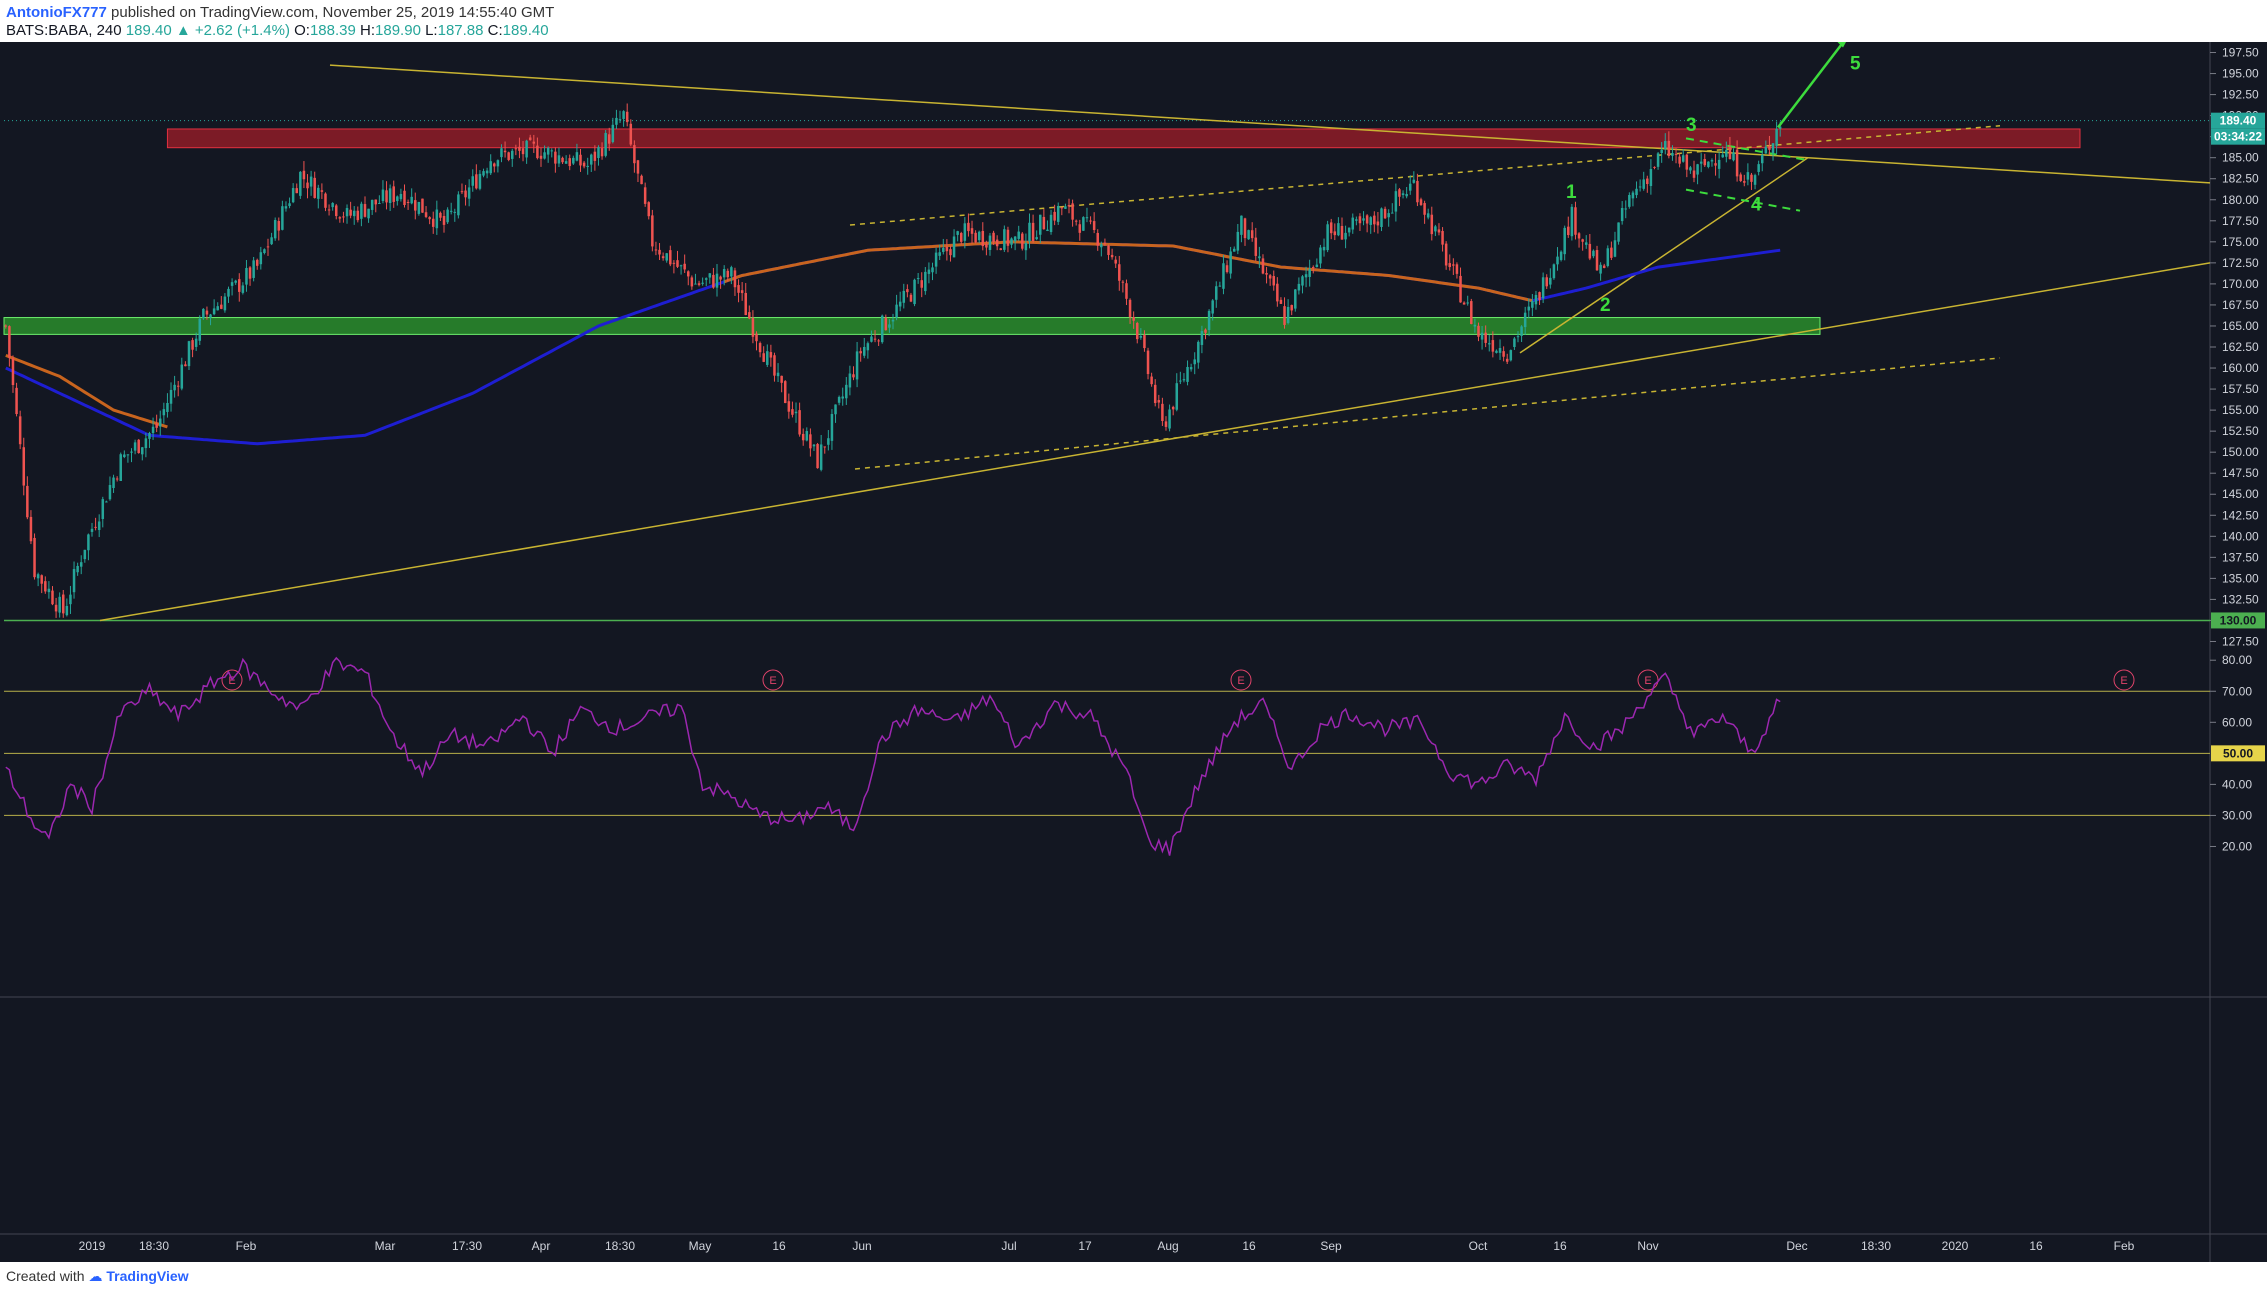 Image resolution: width=2267 pixels, height=1290 pixels. What do you see at coordinates (1605, 305) in the screenshot?
I see `wave-label: 2` at bounding box center [1605, 305].